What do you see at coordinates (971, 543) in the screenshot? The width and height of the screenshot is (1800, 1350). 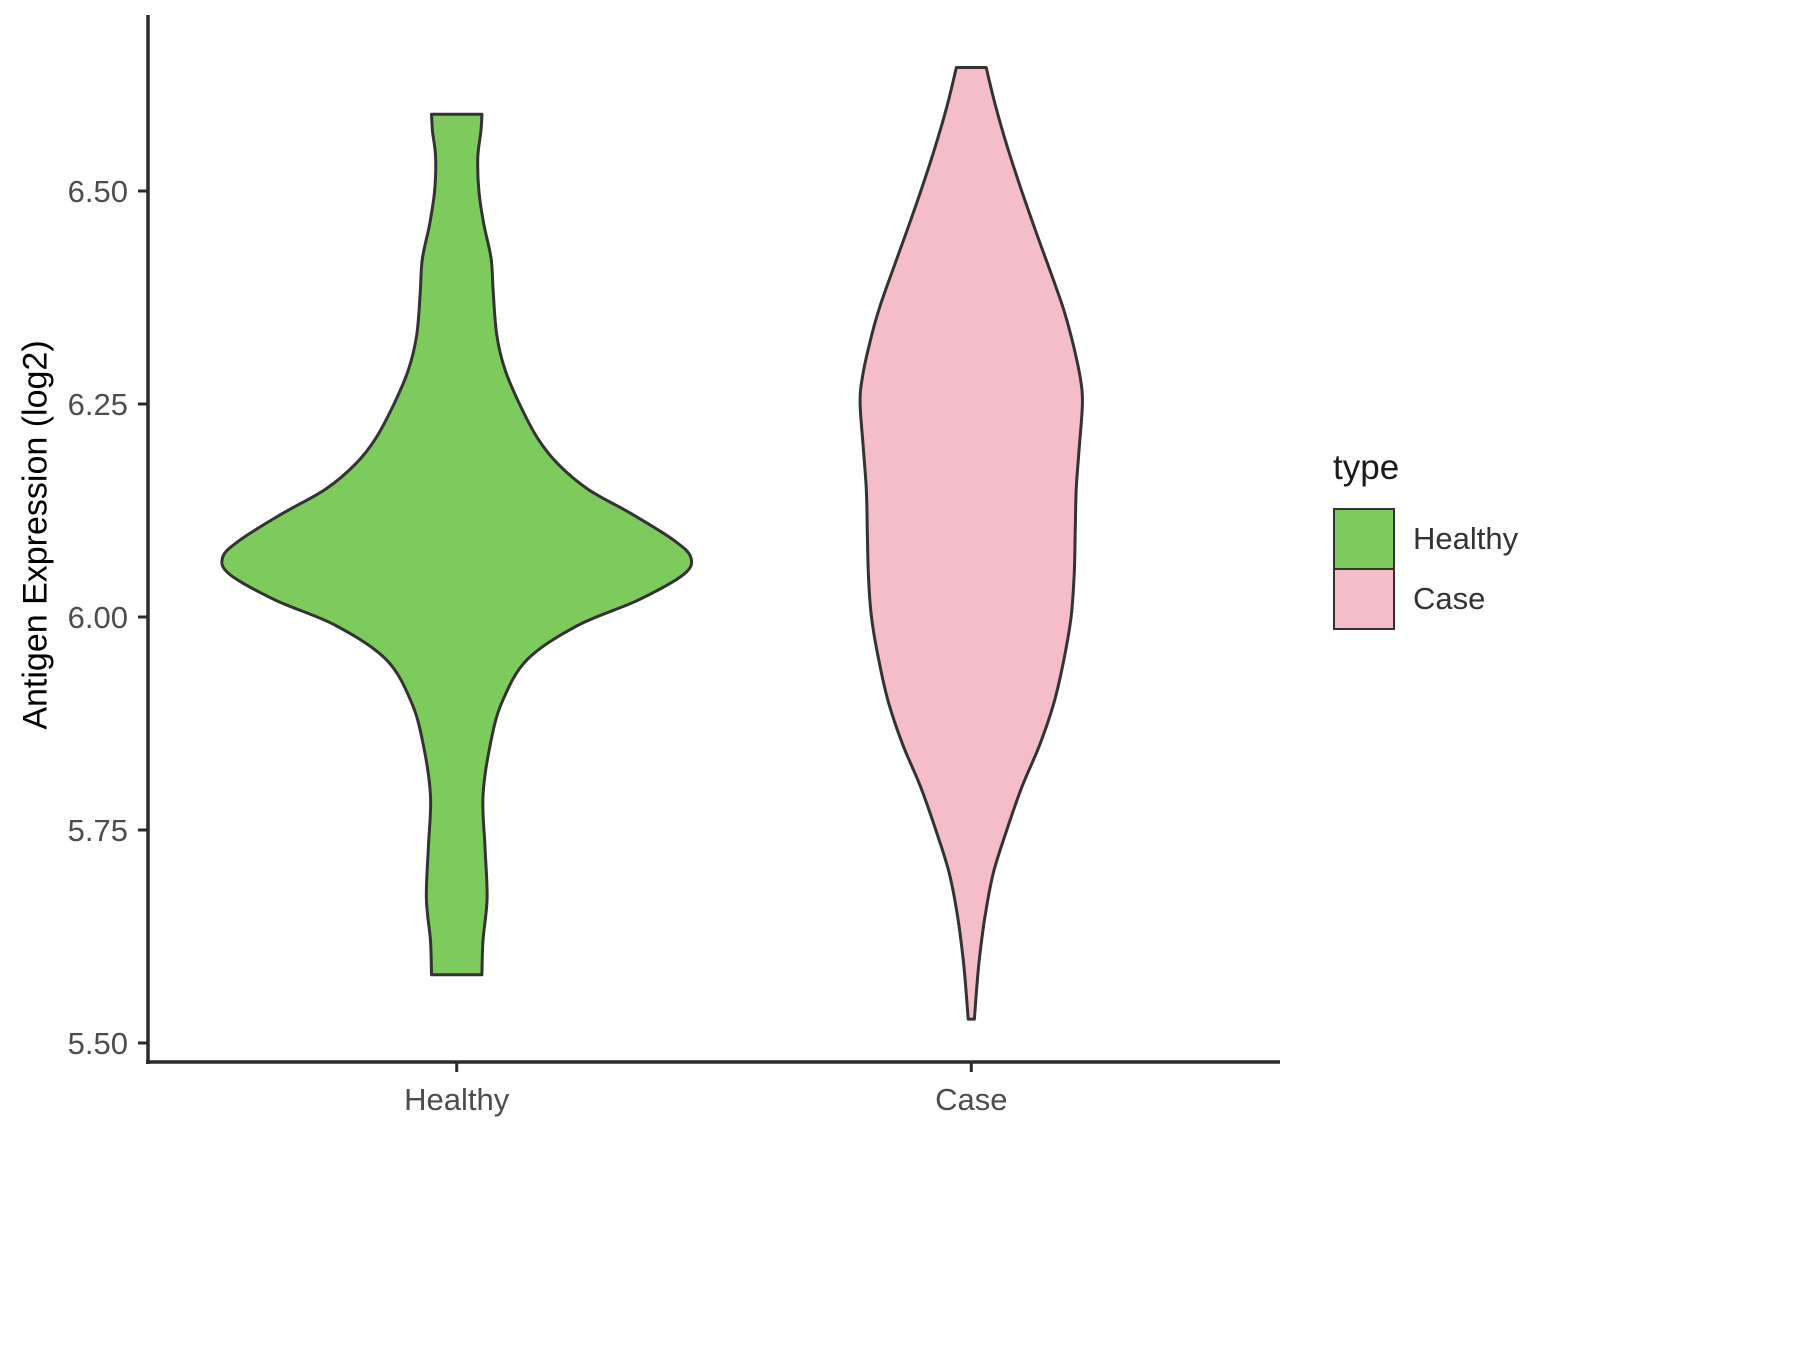 I see `violin-case` at bounding box center [971, 543].